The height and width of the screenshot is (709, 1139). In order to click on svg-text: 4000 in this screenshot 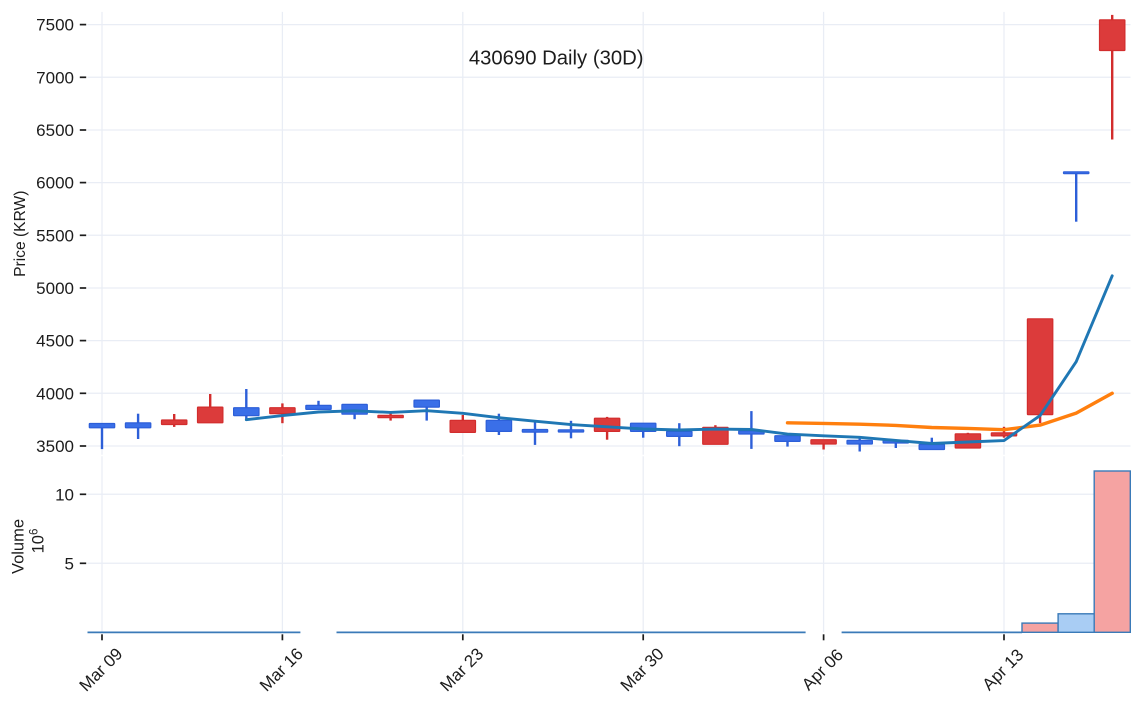, I will do `click(55, 393)`.